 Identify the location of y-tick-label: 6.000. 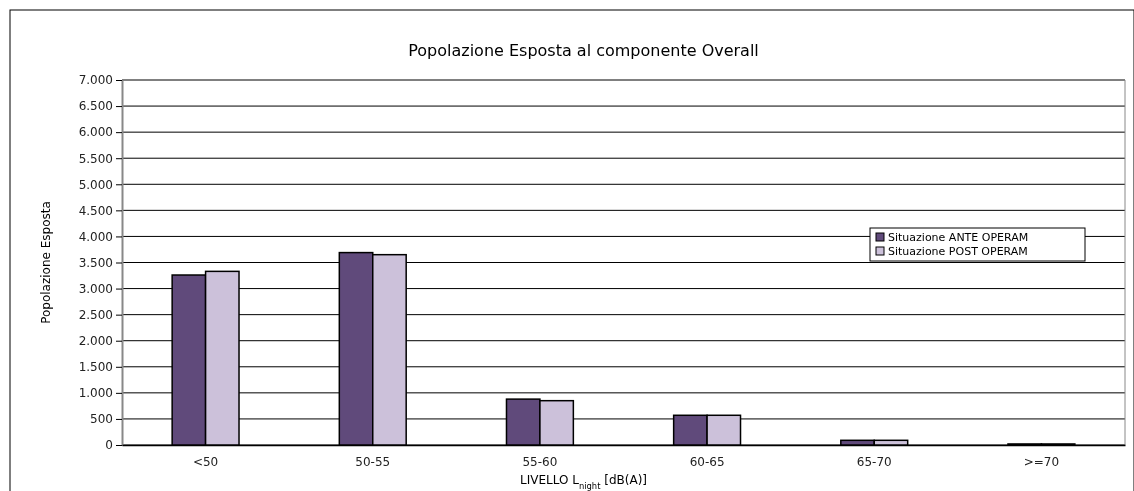
(95, 132).